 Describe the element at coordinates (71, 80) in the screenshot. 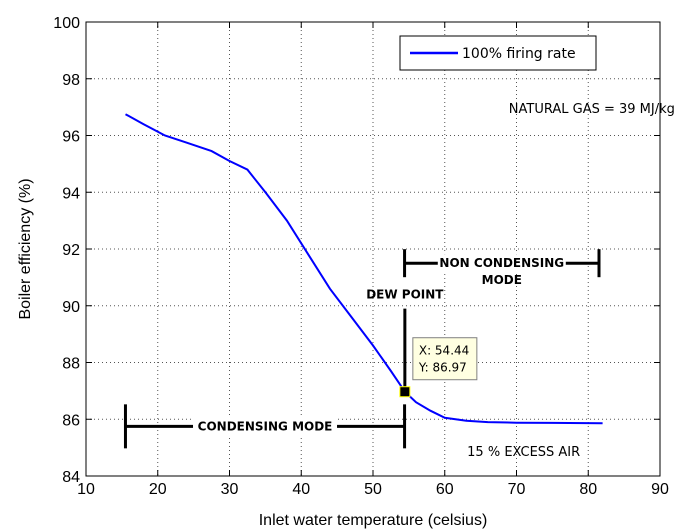

I see `y-tick-label: 98` at that location.